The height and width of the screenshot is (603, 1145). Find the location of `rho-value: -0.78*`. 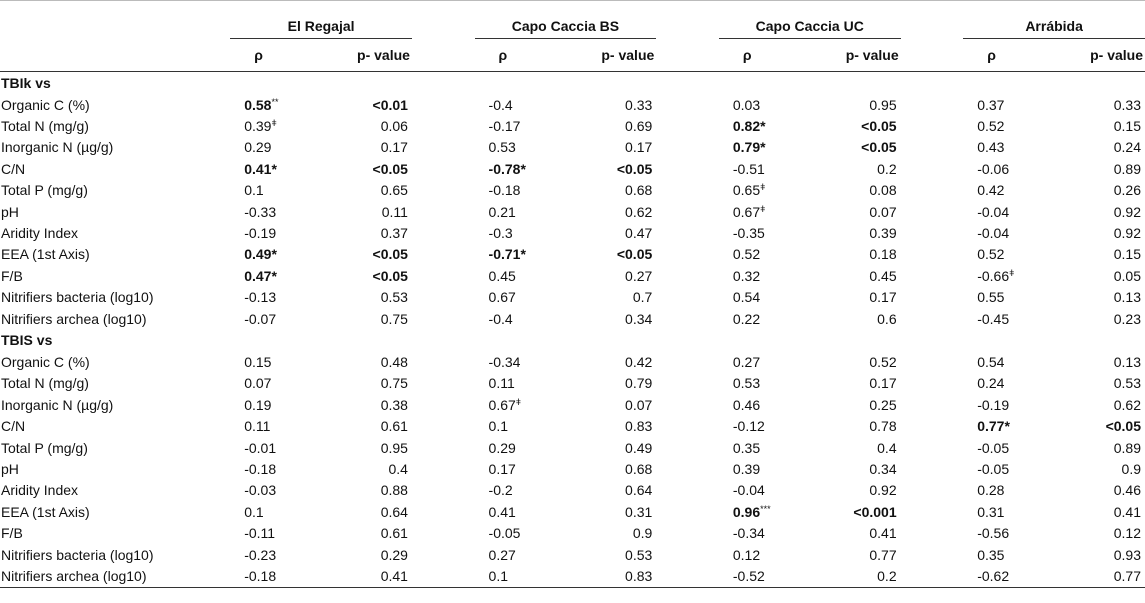

rho-value: -0.78* is located at coordinates (505, 168).